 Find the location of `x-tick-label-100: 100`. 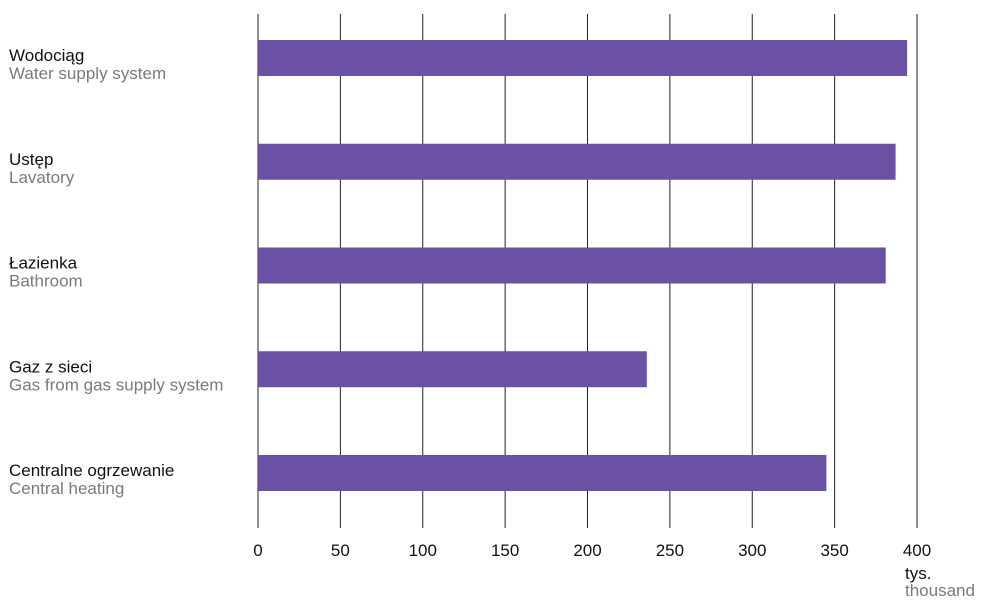

x-tick-label-100: 100 is located at coordinates (423, 550).